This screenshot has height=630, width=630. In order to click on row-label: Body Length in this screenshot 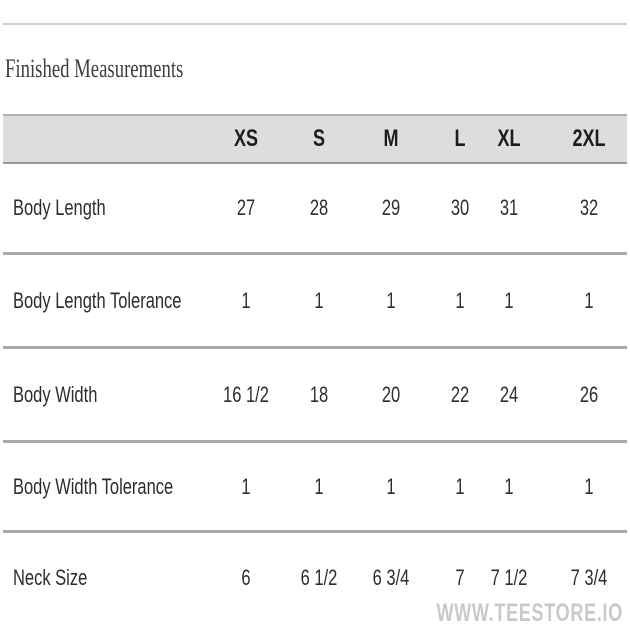, I will do `click(59, 207)`.